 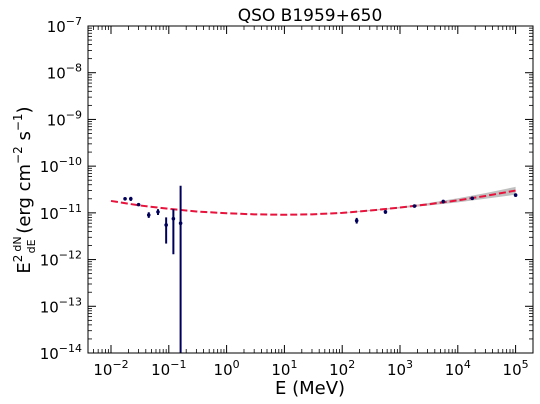 What do you see at coordinates (70, 255) in the screenshot?
I see `y-tick-exp: −12` at bounding box center [70, 255].